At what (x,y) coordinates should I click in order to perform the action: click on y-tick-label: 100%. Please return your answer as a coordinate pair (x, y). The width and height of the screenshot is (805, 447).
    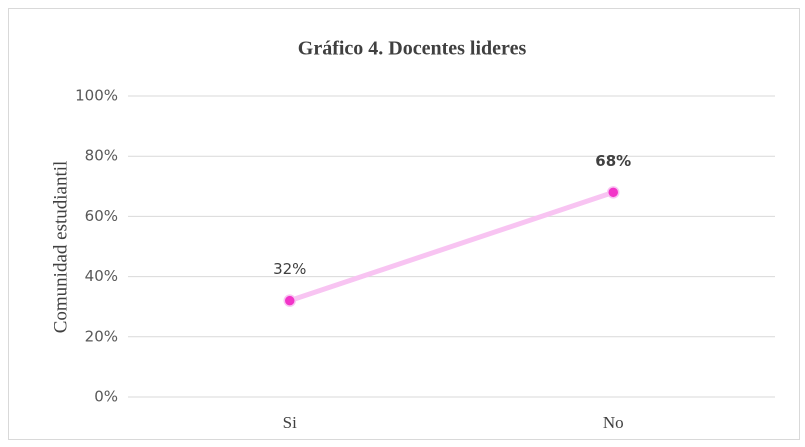
    Looking at the image, I should click on (96, 96).